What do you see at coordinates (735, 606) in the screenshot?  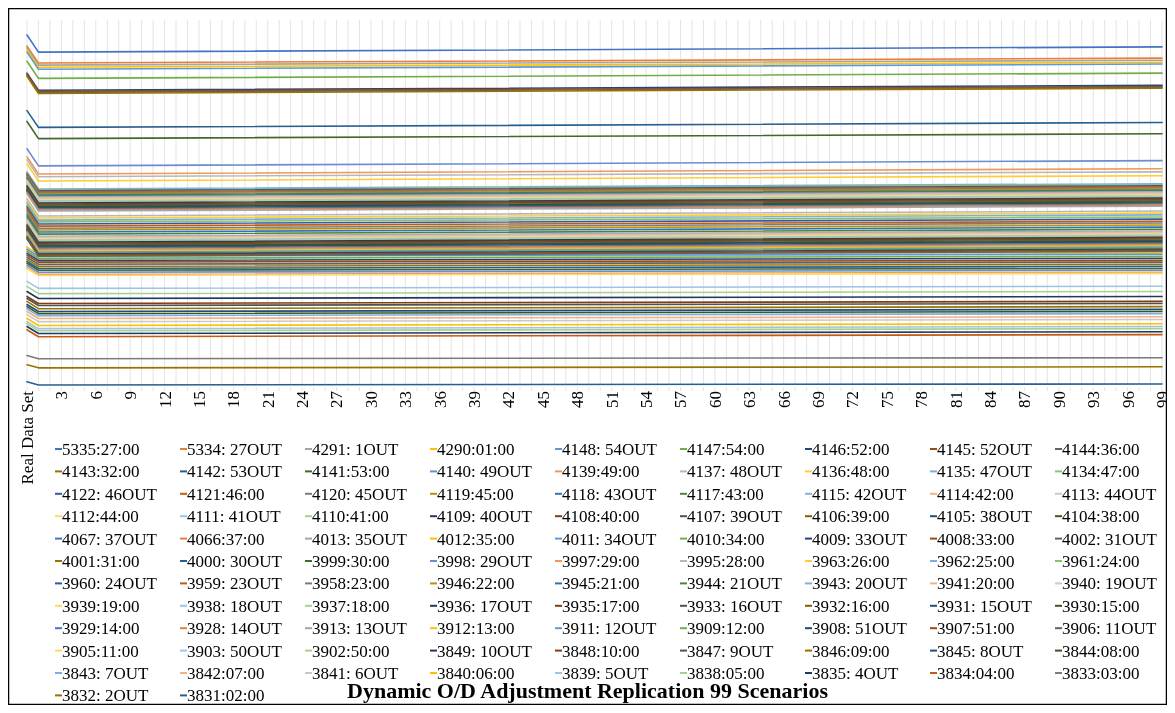 I see `legend-label: 3933: 16OUT` at bounding box center [735, 606].